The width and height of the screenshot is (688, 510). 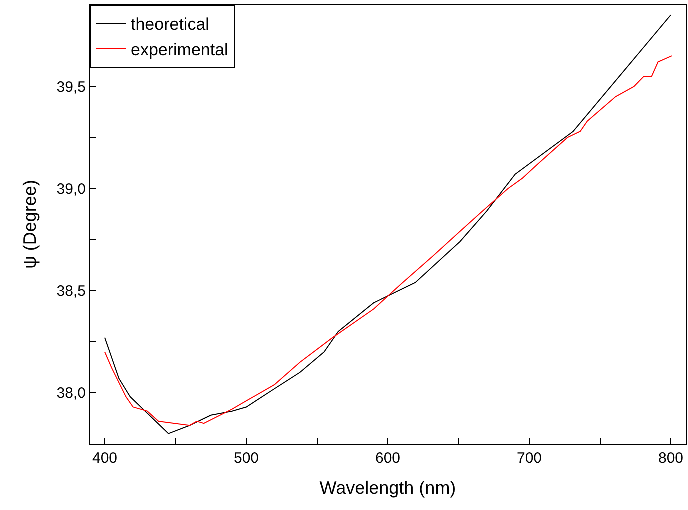 What do you see at coordinates (71, 87) in the screenshot?
I see `y-tick-label: 39,5` at bounding box center [71, 87].